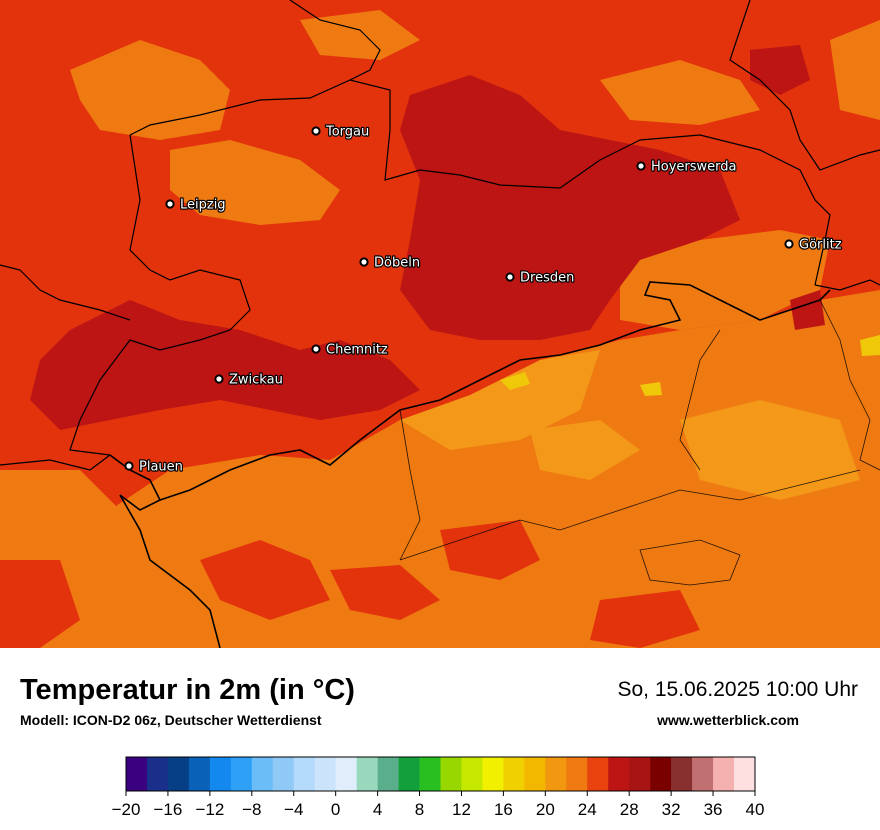 The image size is (880, 830). I want to click on city-marker: Torgau, so click(340, 132).